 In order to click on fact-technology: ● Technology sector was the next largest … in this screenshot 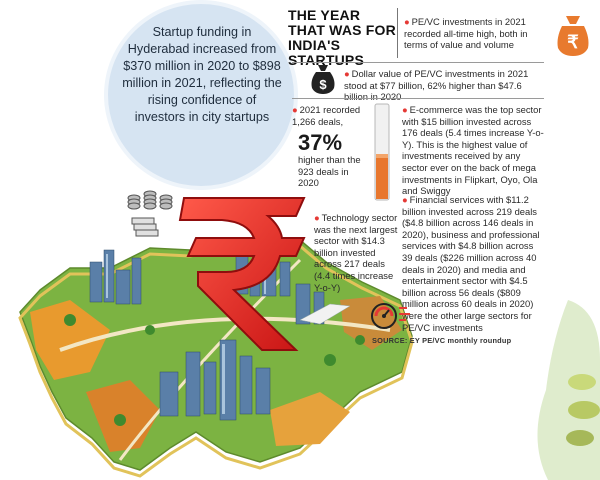, I will do `click(356, 252)`.